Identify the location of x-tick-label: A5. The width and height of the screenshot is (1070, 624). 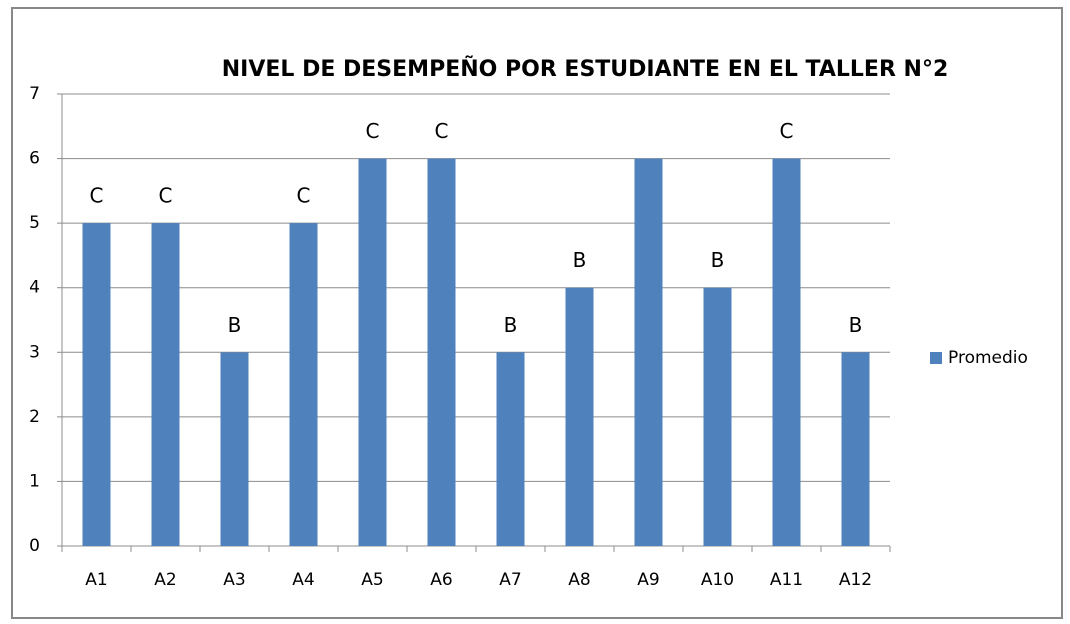
(372, 580).